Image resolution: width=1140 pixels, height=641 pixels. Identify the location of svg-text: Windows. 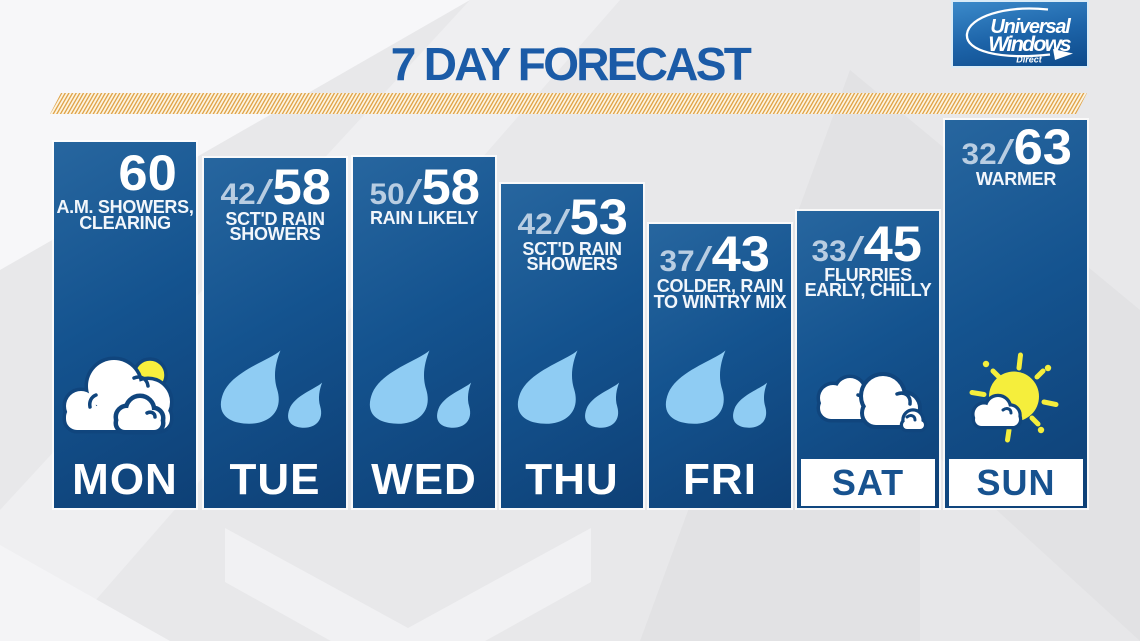
(1029, 44).